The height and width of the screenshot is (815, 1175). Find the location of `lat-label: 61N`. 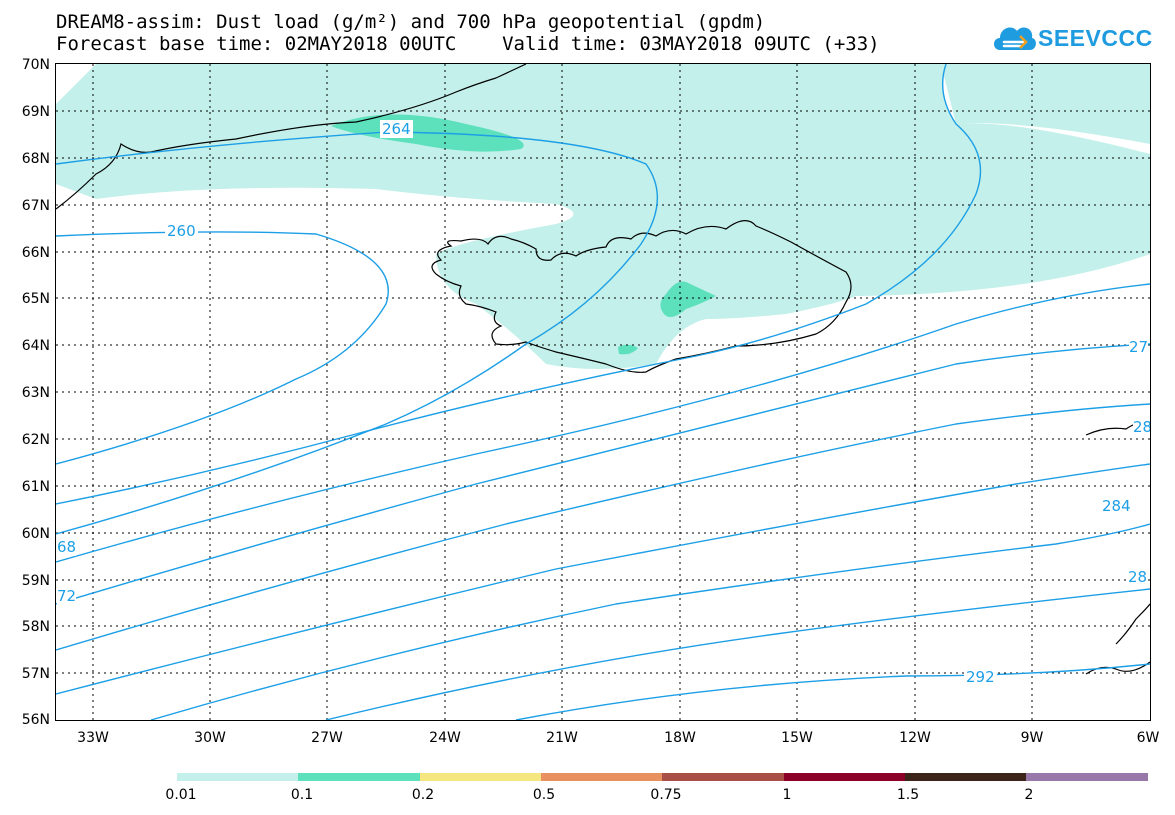

lat-label: 61N is located at coordinates (35, 487).